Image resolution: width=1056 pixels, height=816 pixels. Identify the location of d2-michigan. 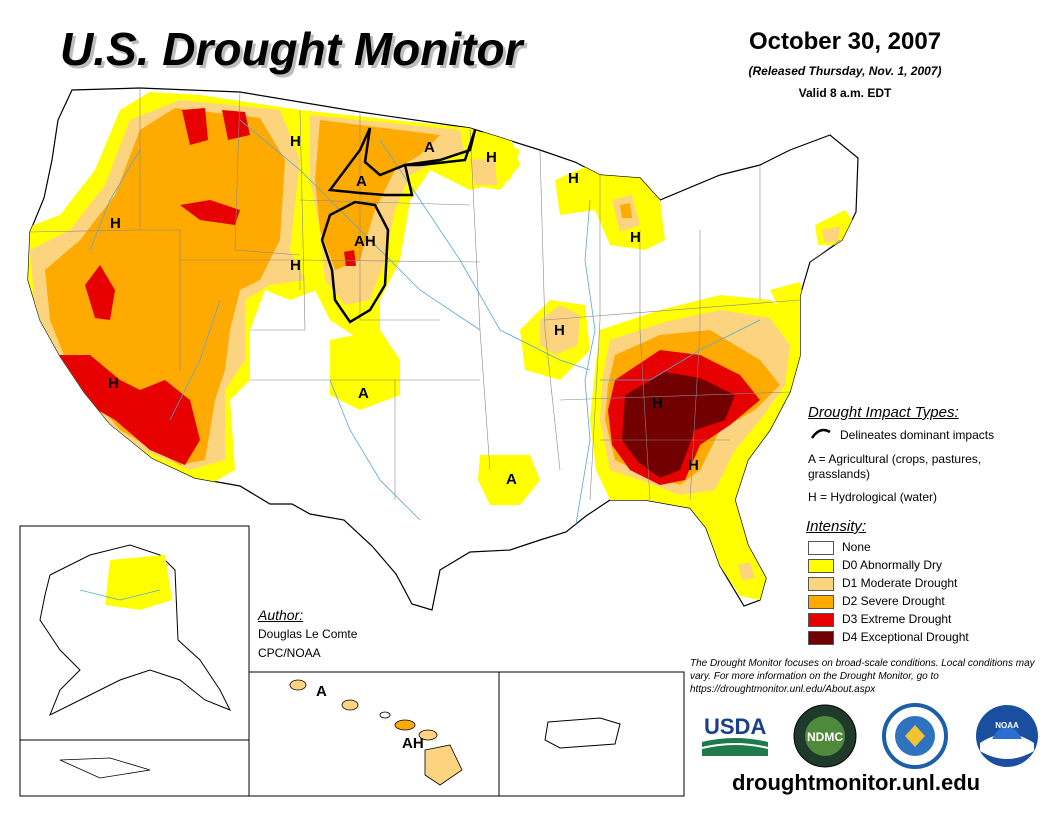
(626, 210).